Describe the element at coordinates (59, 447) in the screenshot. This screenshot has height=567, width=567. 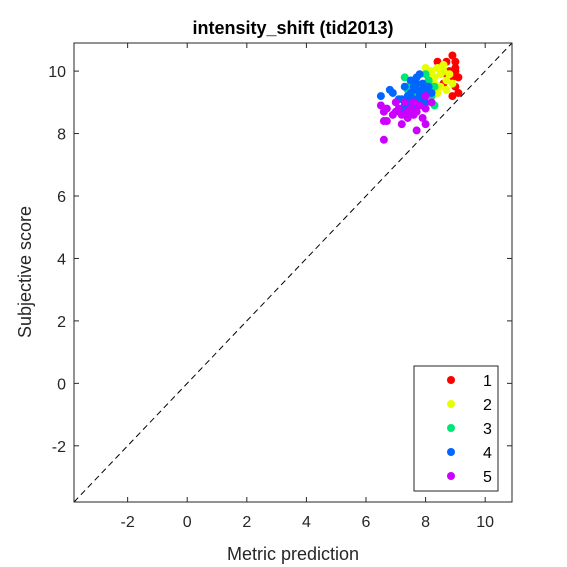
I see `y-tick-label: -2` at that location.